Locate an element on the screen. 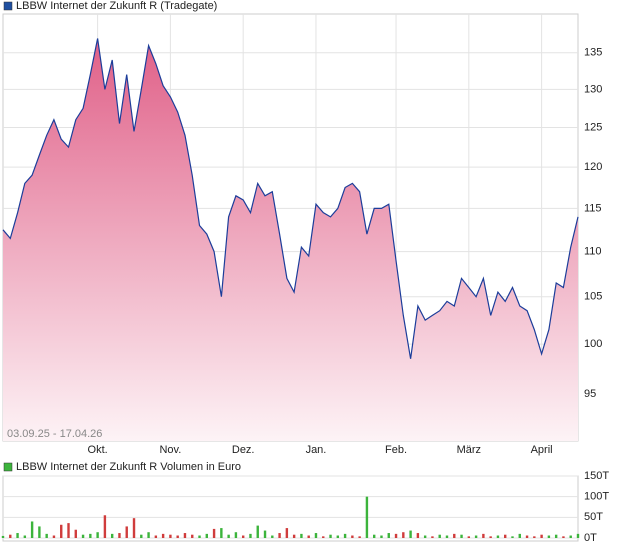  x-tick-label: Nov. is located at coordinates (170, 450).